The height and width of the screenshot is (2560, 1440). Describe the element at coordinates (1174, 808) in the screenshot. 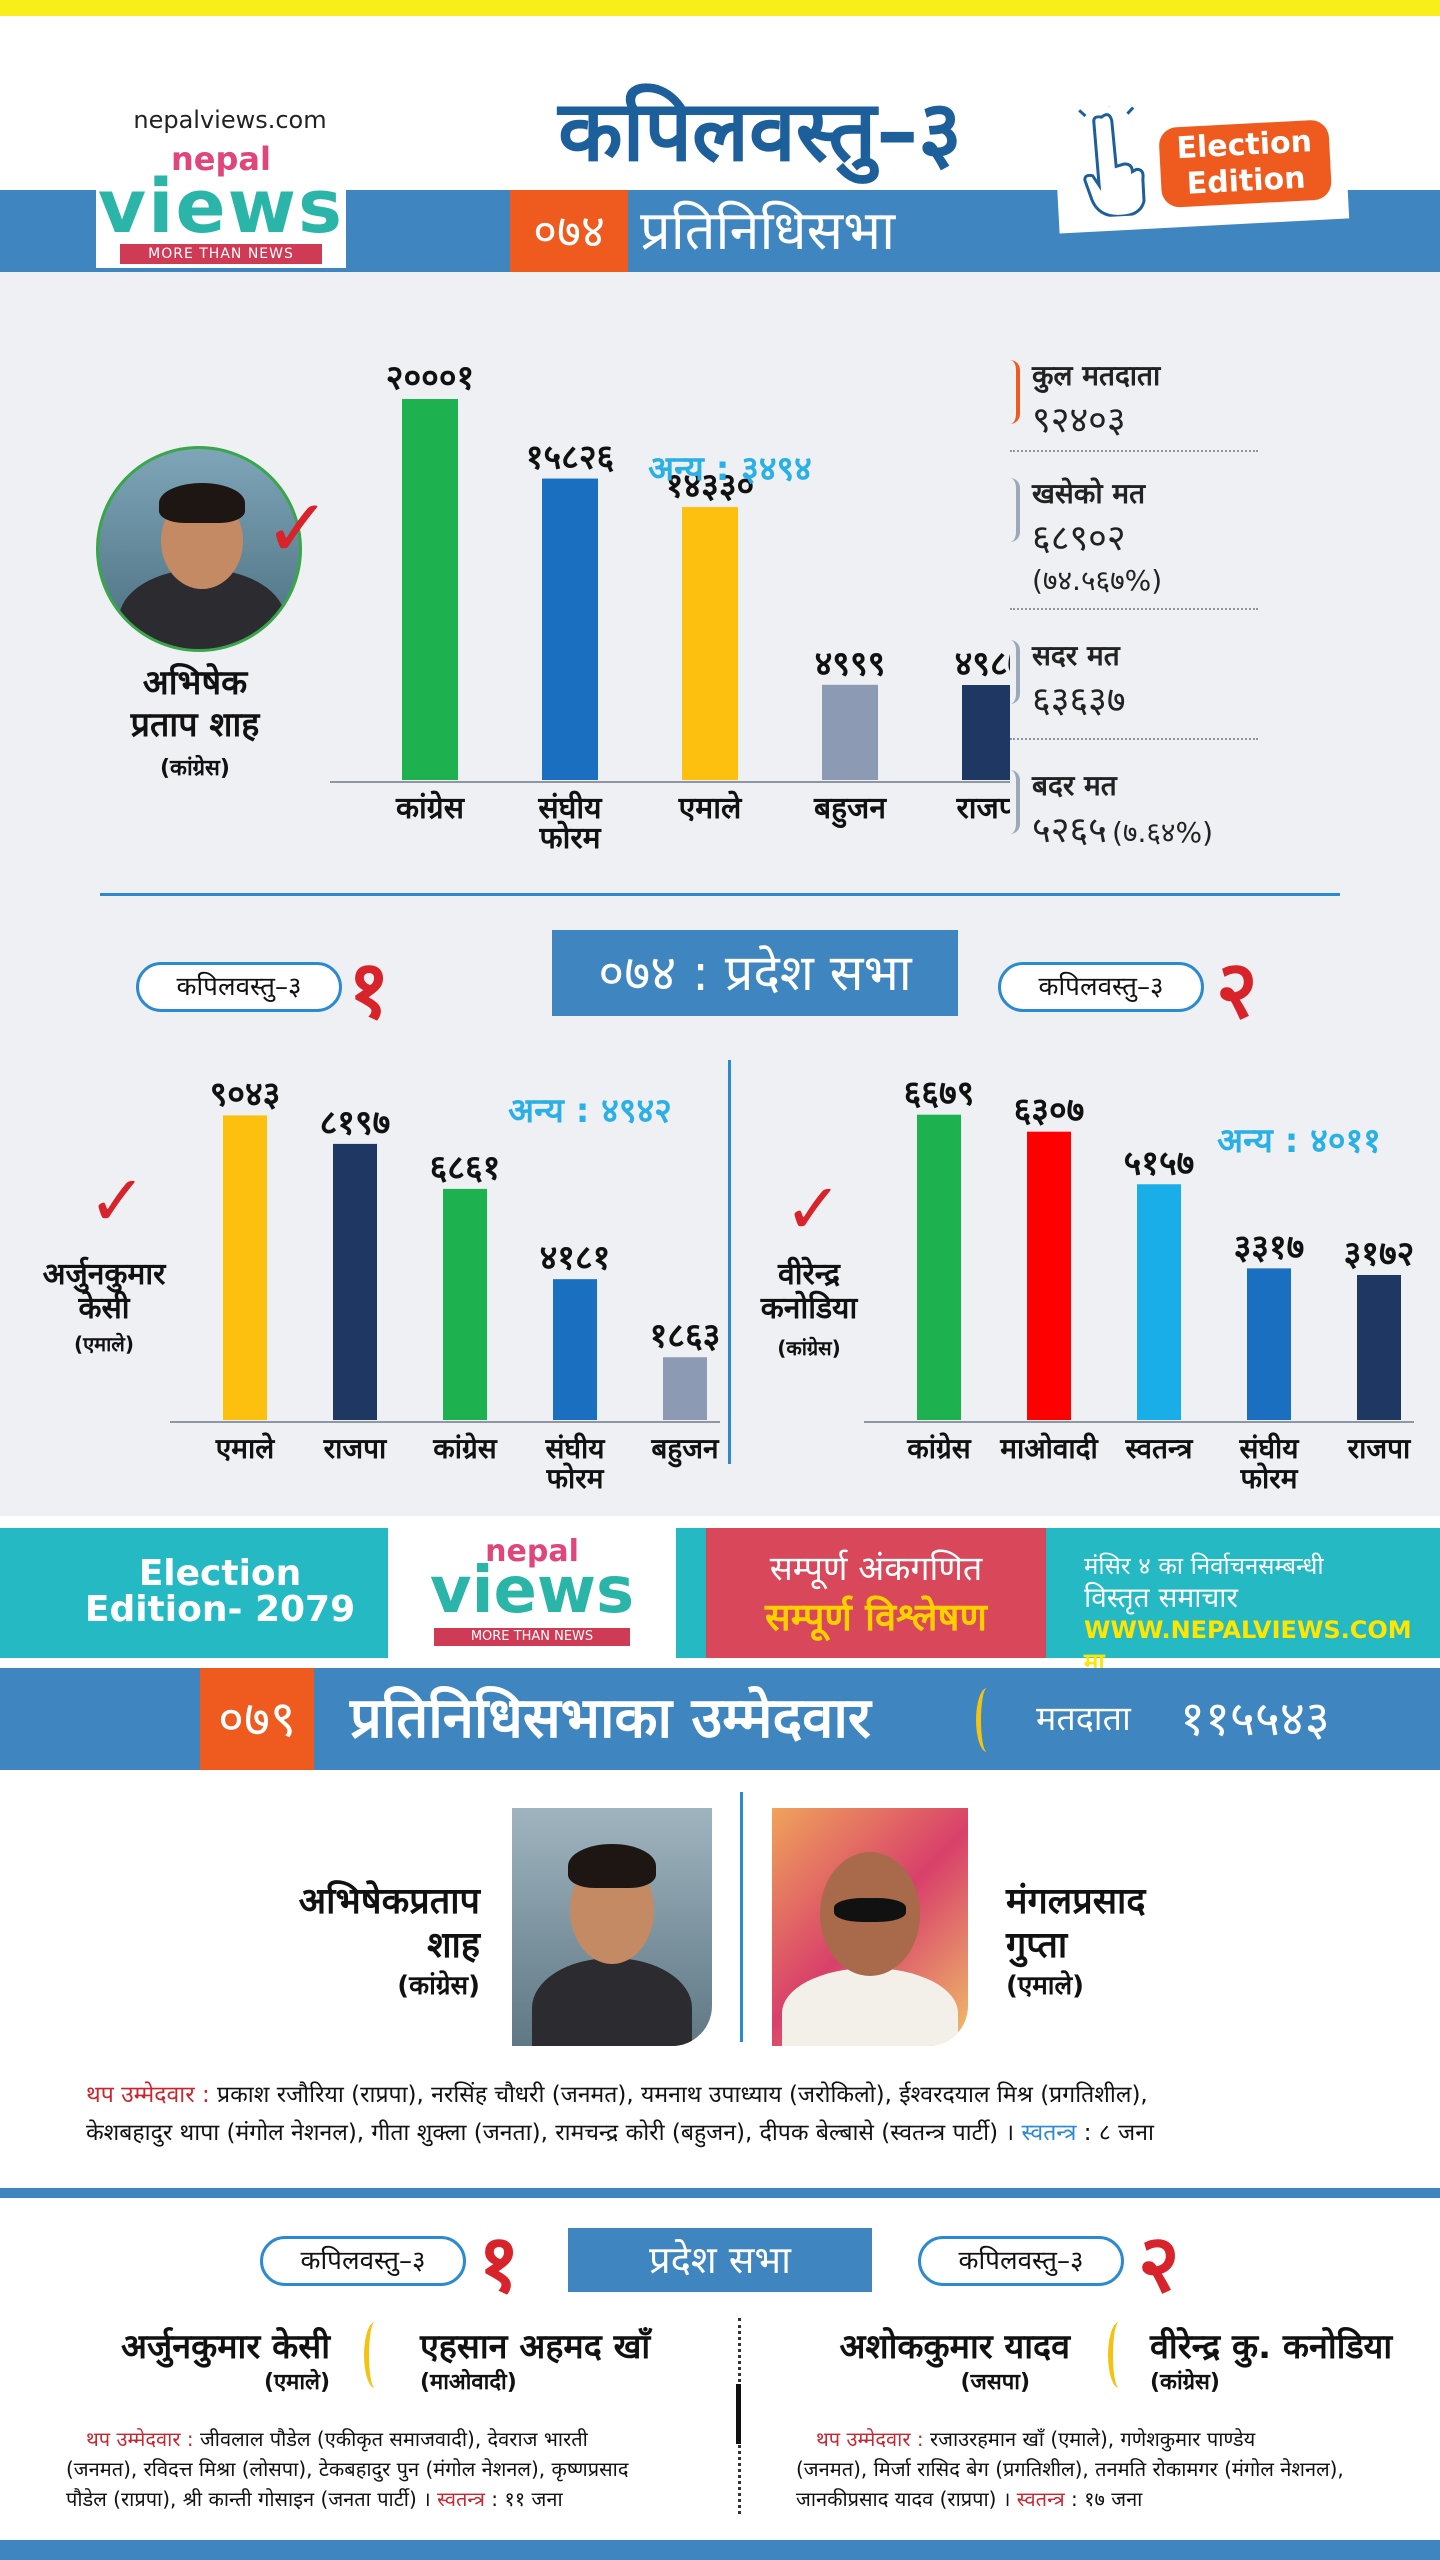

I see `stat-invalid-votes: बदर मत ५२६५ (७.६४%)` at that location.